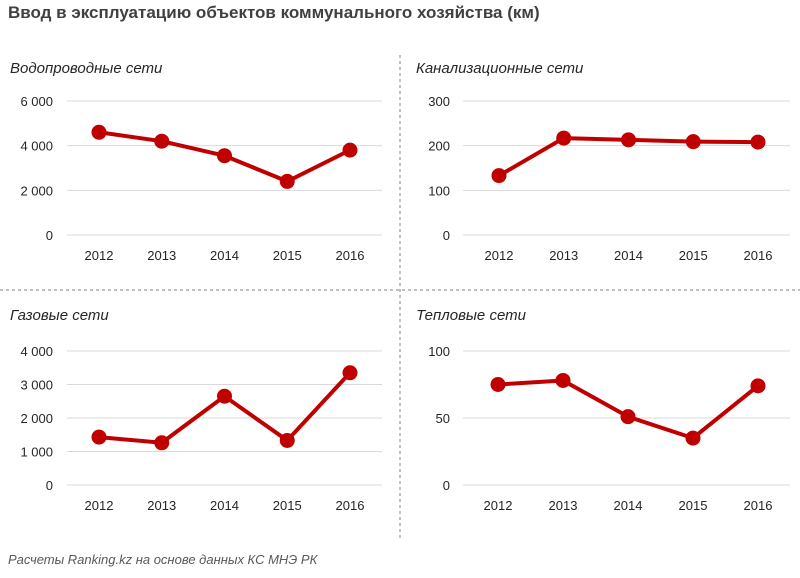  Describe the element at coordinates (500, 68) in the screenshot. I see `chart-title: Канализационные сети` at that location.